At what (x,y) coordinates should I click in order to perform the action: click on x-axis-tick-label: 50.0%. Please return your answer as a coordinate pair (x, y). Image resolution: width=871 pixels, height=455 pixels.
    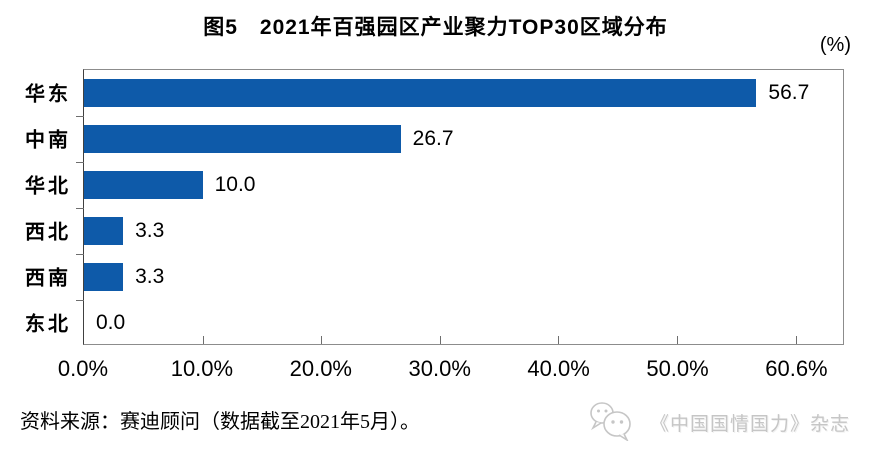
    Looking at the image, I should click on (677, 368).